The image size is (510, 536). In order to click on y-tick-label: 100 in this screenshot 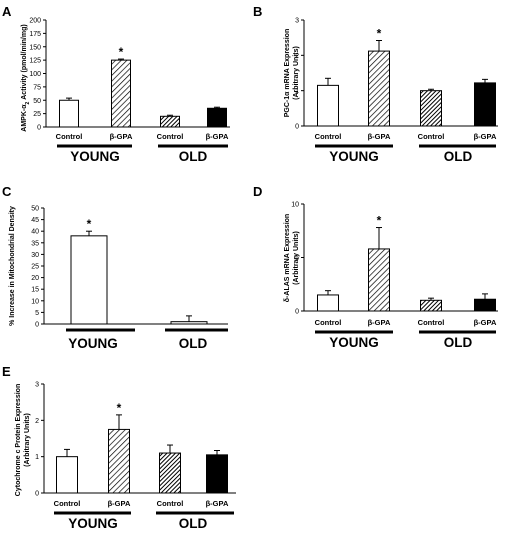, I will do `click(35, 74)`.